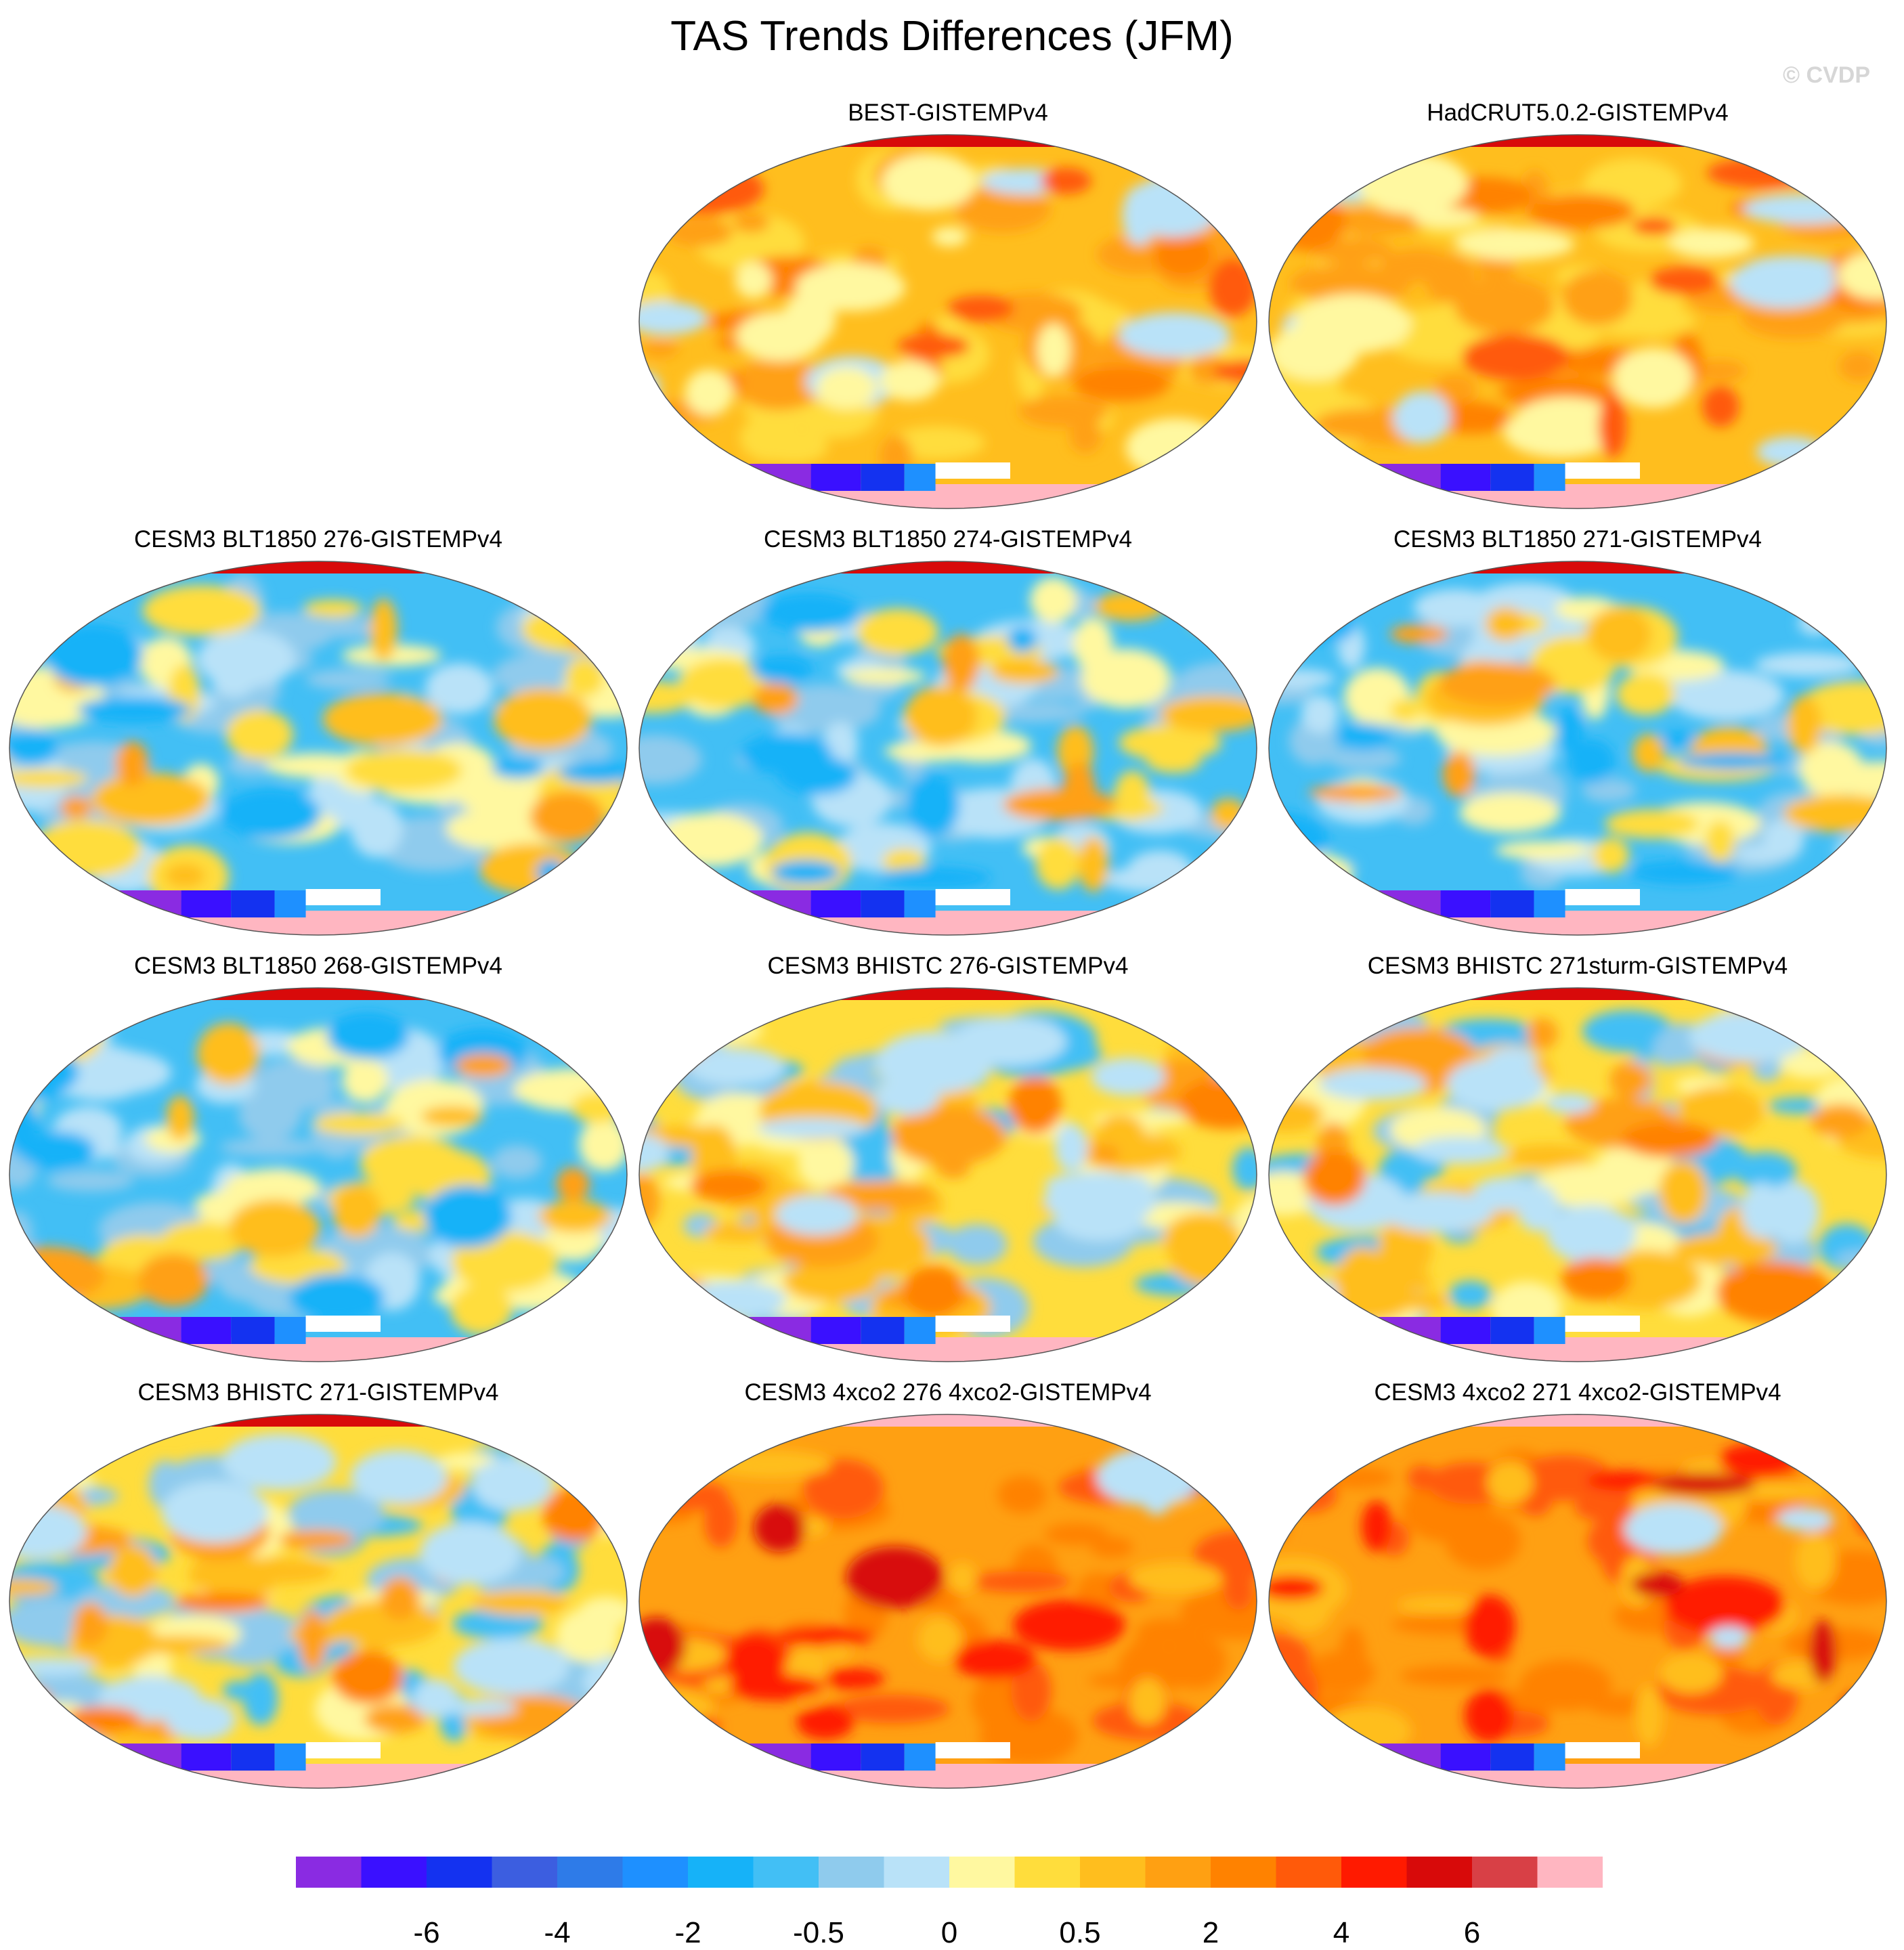  What do you see at coordinates (318, 539) in the screenshot?
I see `panel-title: CESM3 BLT1850 276-GISTEMPv4` at bounding box center [318, 539].